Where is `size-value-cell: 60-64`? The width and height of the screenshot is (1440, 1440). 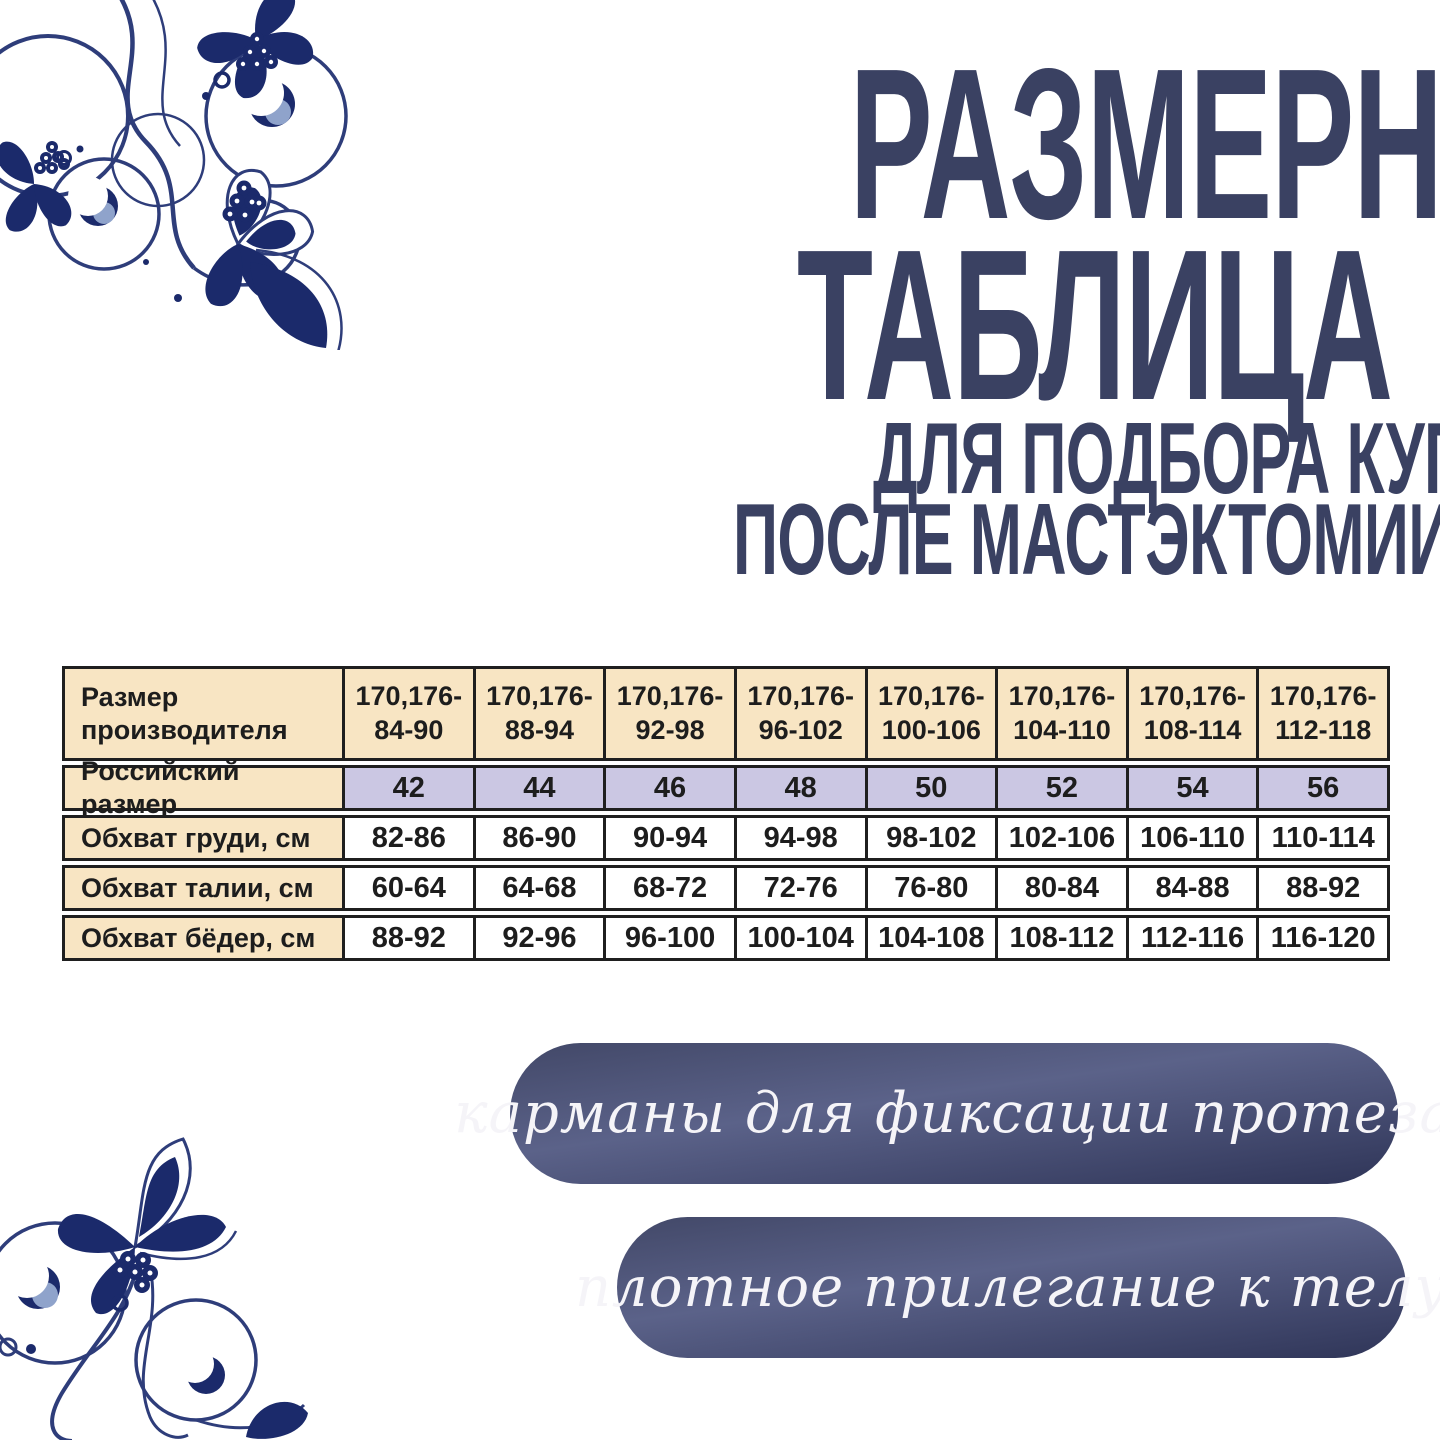 size-value-cell: 60-64 is located at coordinates (410, 888).